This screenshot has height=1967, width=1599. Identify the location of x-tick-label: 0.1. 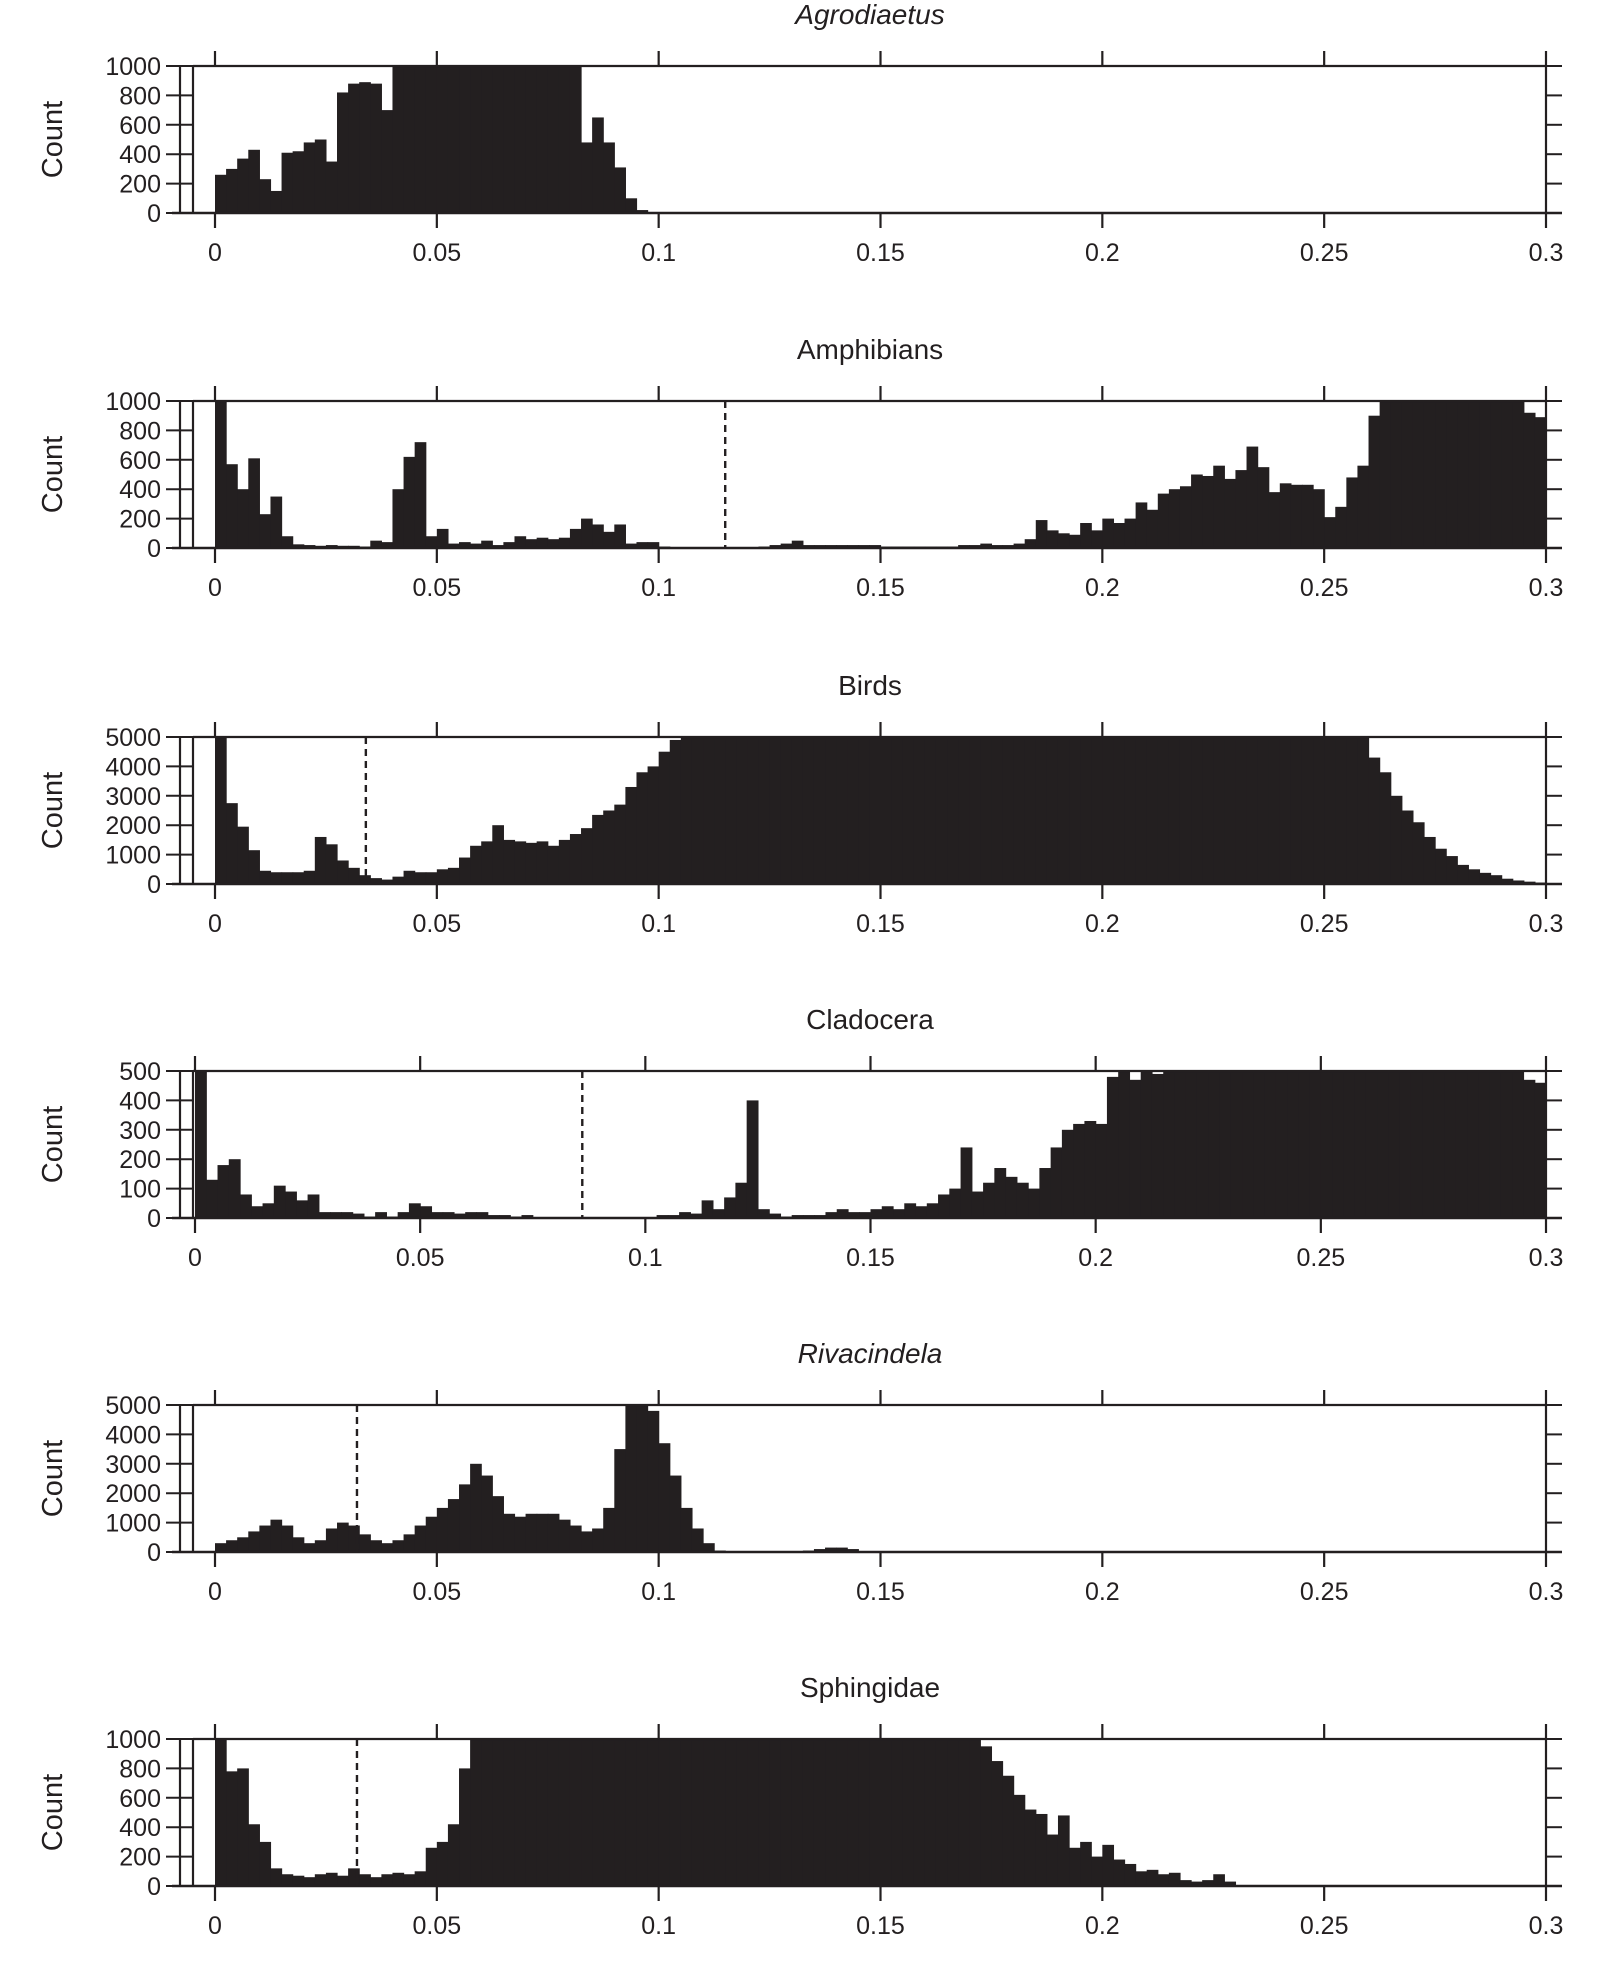
(658, 253).